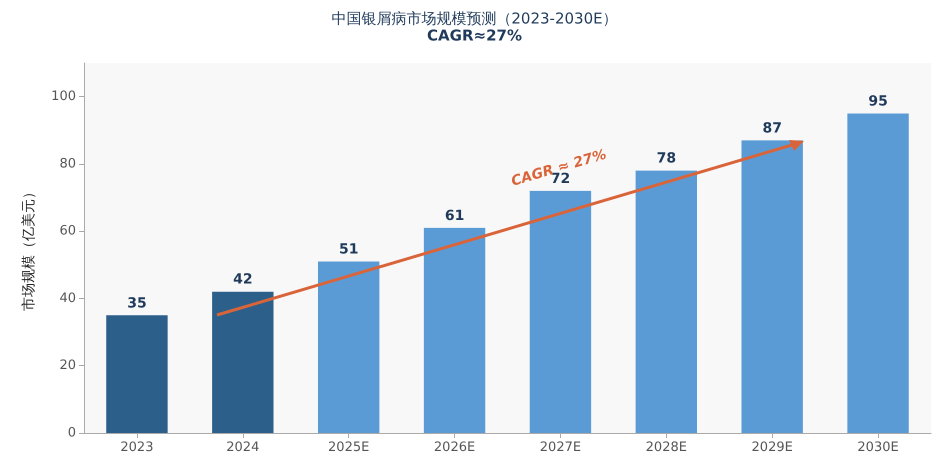  What do you see at coordinates (666, 158) in the screenshot?
I see `data-label: 78` at bounding box center [666, 158].